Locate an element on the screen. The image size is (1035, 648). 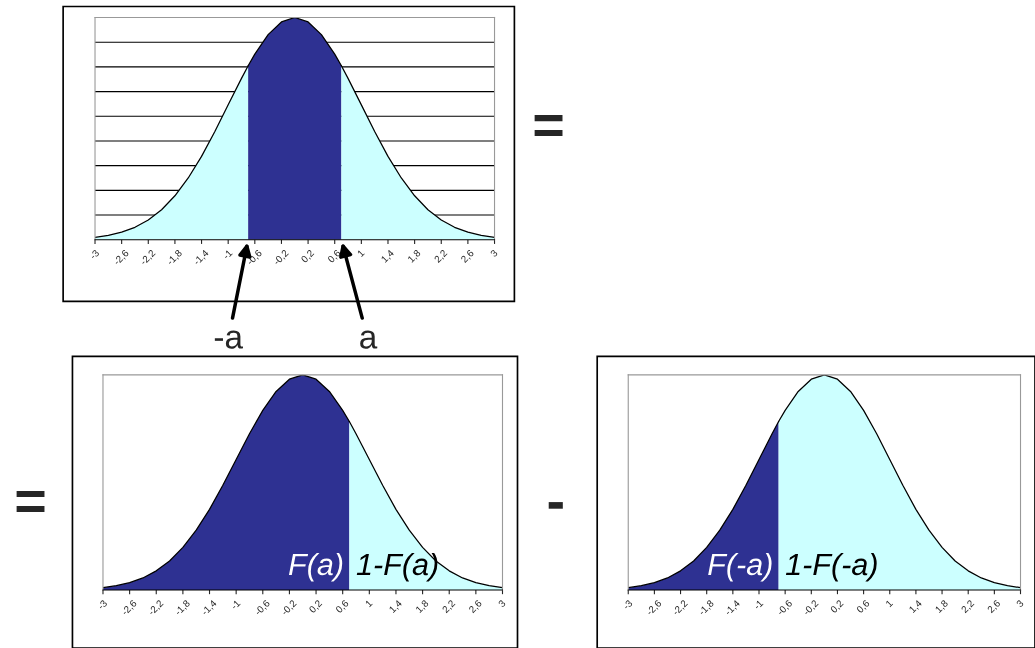
annotation: 1-F(a) is located at coordinates (397, 567).